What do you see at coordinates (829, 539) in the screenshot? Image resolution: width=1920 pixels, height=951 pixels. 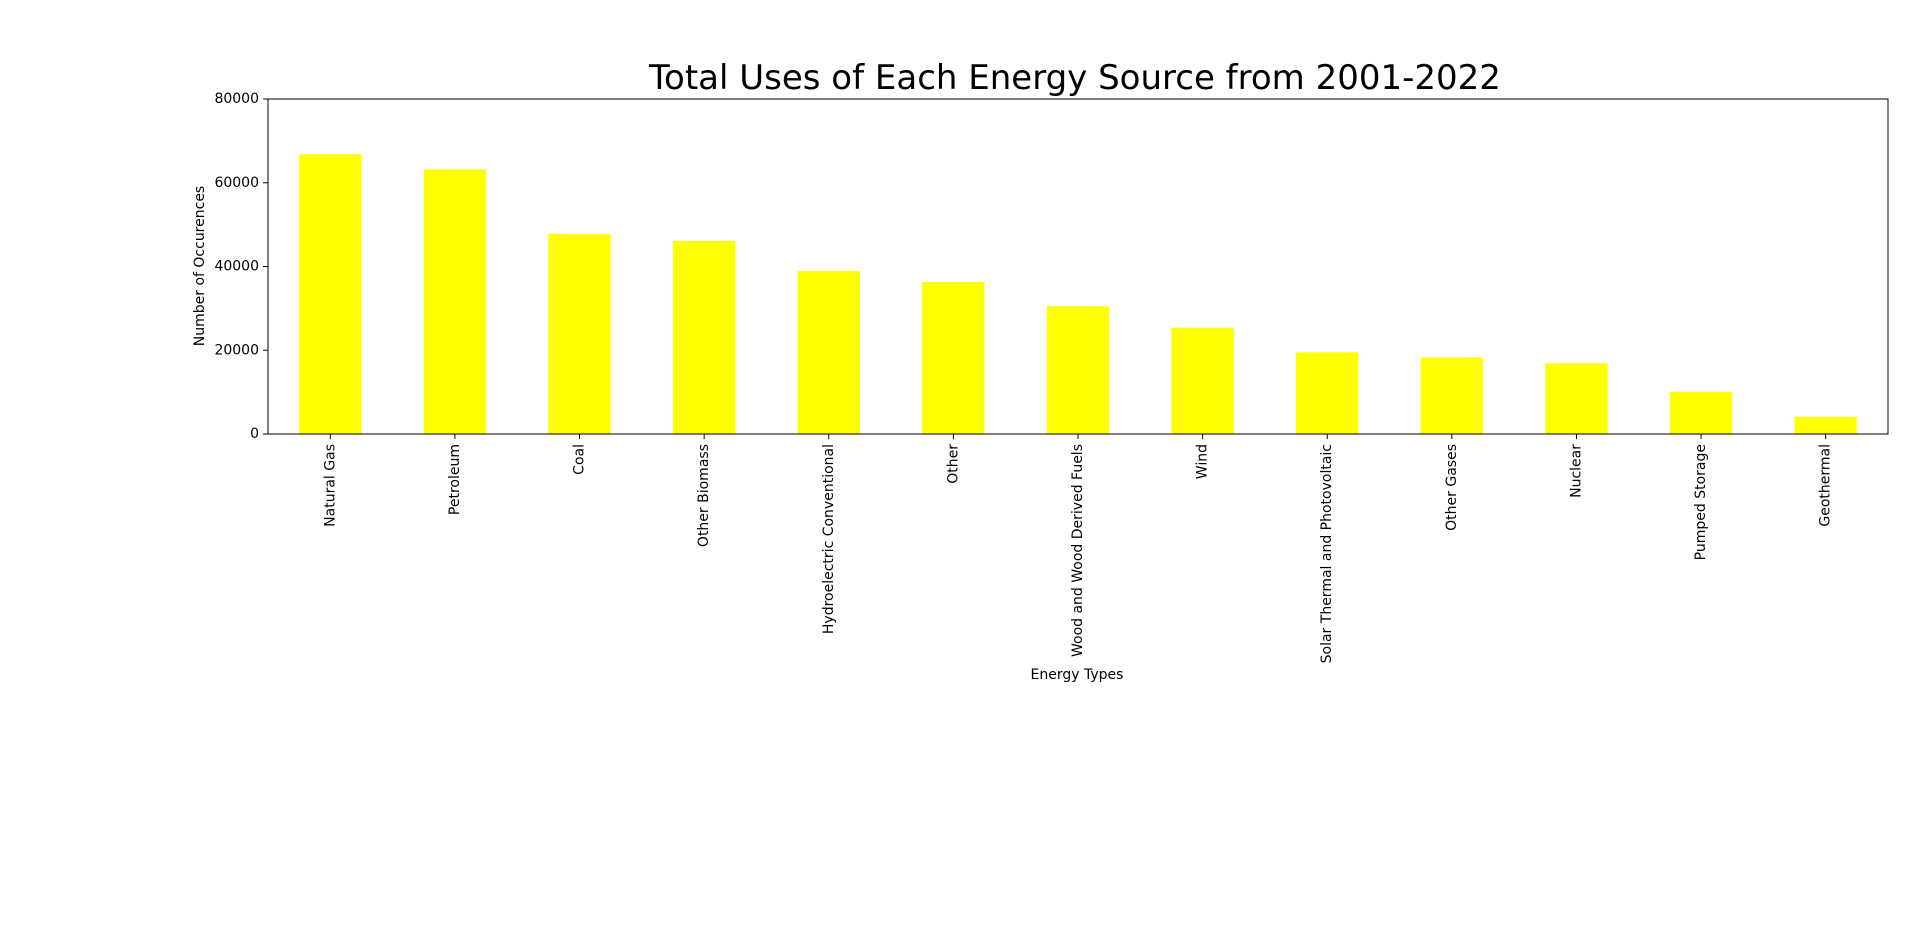 I see `x-tick-label-4: Hydroelectric Conventional` at bounding box center [829, 539].